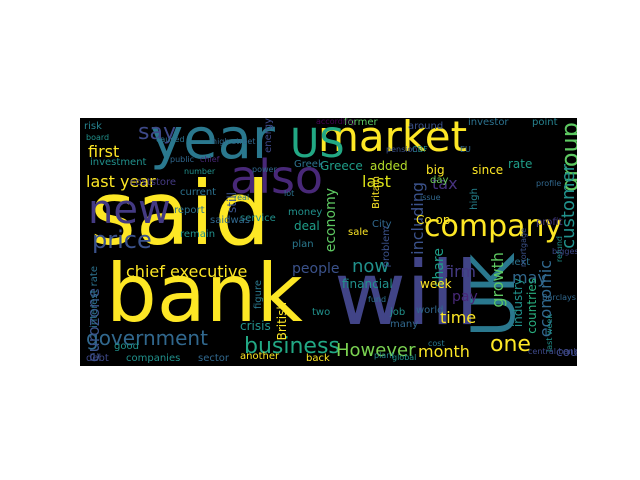 The image size is (640, 480). I want to click on word-sale: sale, so click(358, 232).